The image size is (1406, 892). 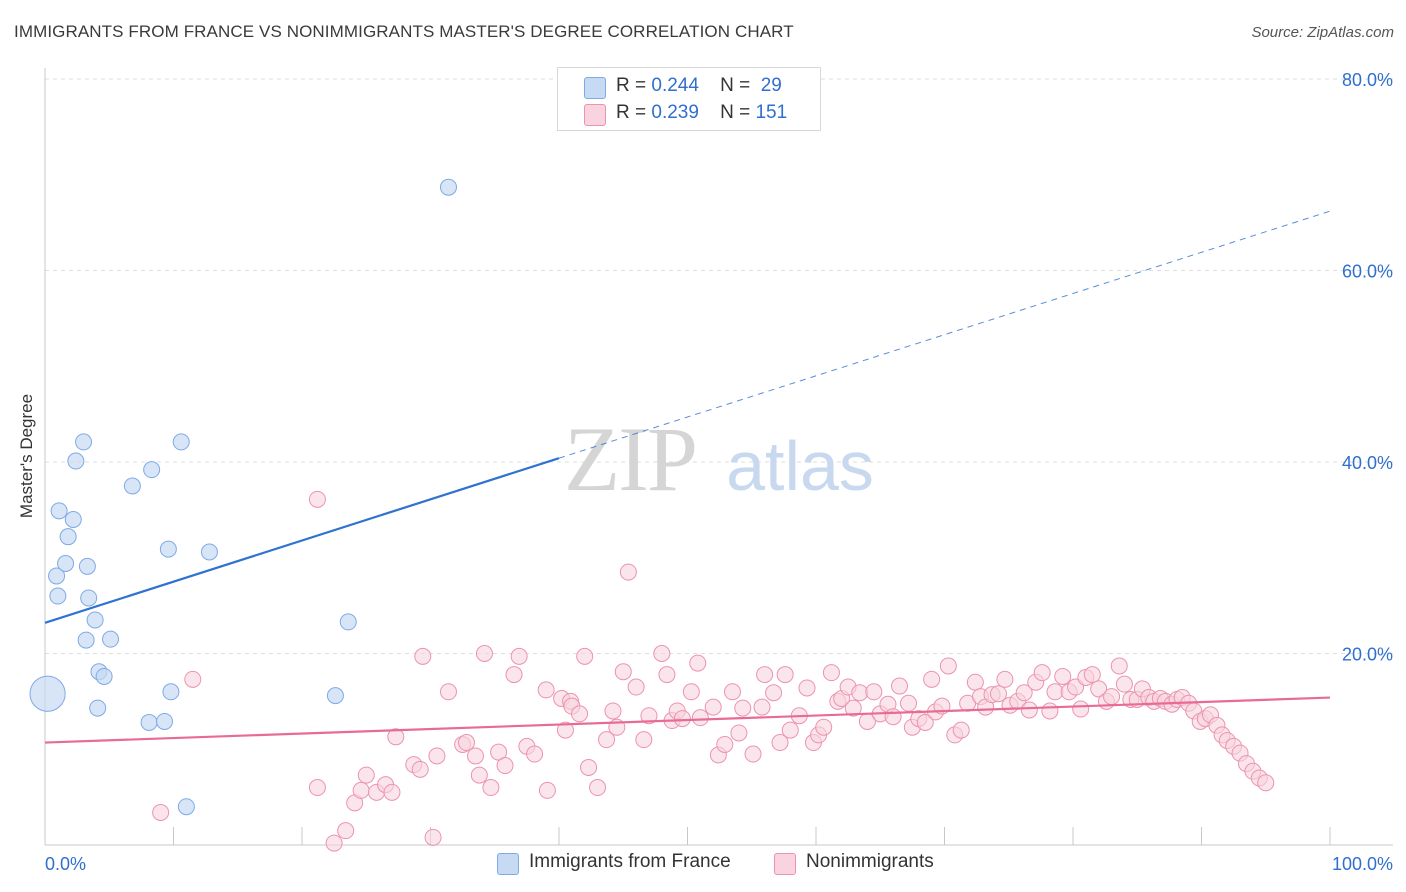 I want to click on legend-n-value: 29, so click(x=771, y=85).